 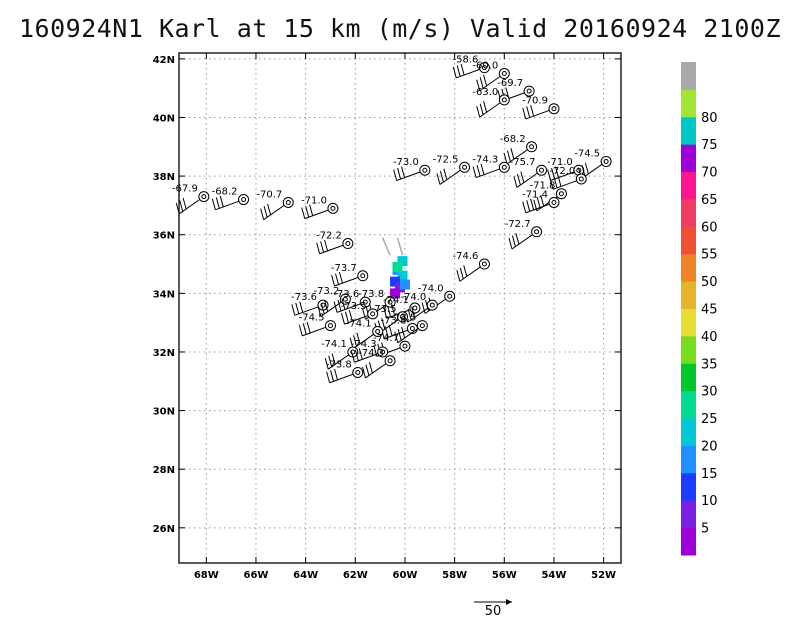 What do you see at coordinates (164, 294) in the screenshot?
I see `y-tick-label: 34N` at bounding box center [164, 294].